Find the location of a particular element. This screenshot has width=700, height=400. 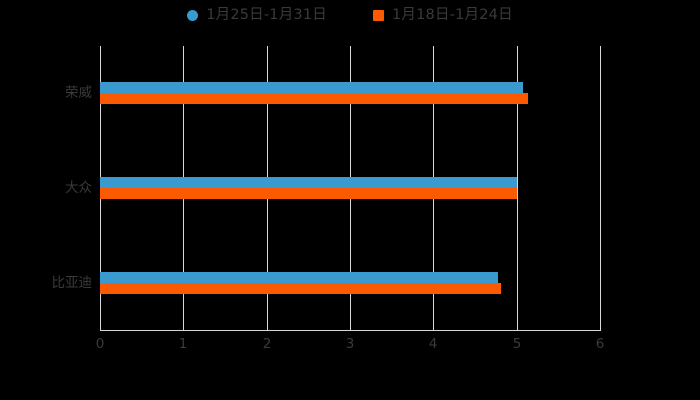

x-axis-tick-2: 2 is located at coordinates (267, 344).